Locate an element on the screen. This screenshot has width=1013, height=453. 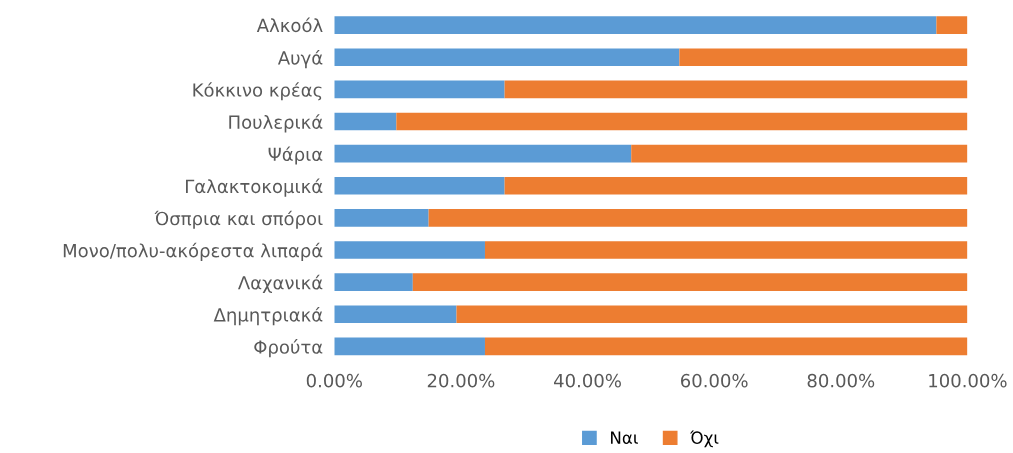
x-tick-label: 20.00% is located at coordinates (461, 380).